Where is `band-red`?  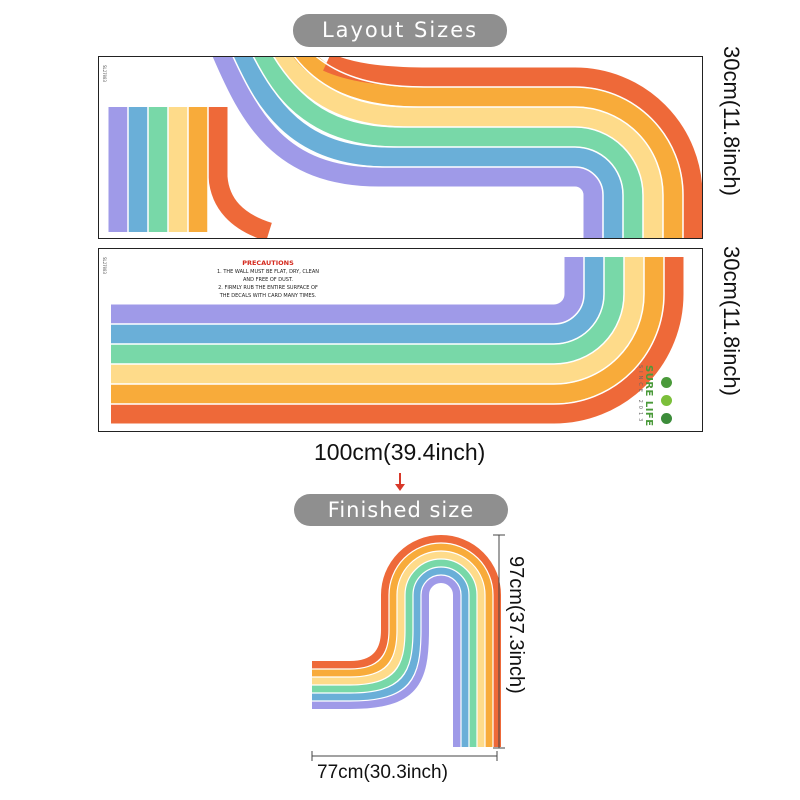
band-red is located at coordinates (397, 340).